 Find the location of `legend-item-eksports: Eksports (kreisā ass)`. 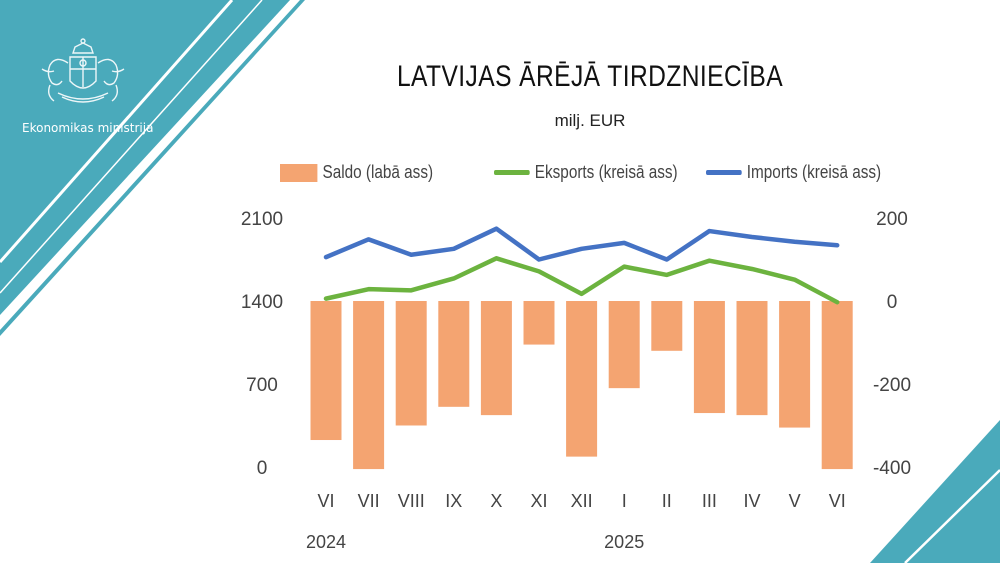

legend-item-eksports: Eksports (kreisā ass) is located at coordinates (586, 172).